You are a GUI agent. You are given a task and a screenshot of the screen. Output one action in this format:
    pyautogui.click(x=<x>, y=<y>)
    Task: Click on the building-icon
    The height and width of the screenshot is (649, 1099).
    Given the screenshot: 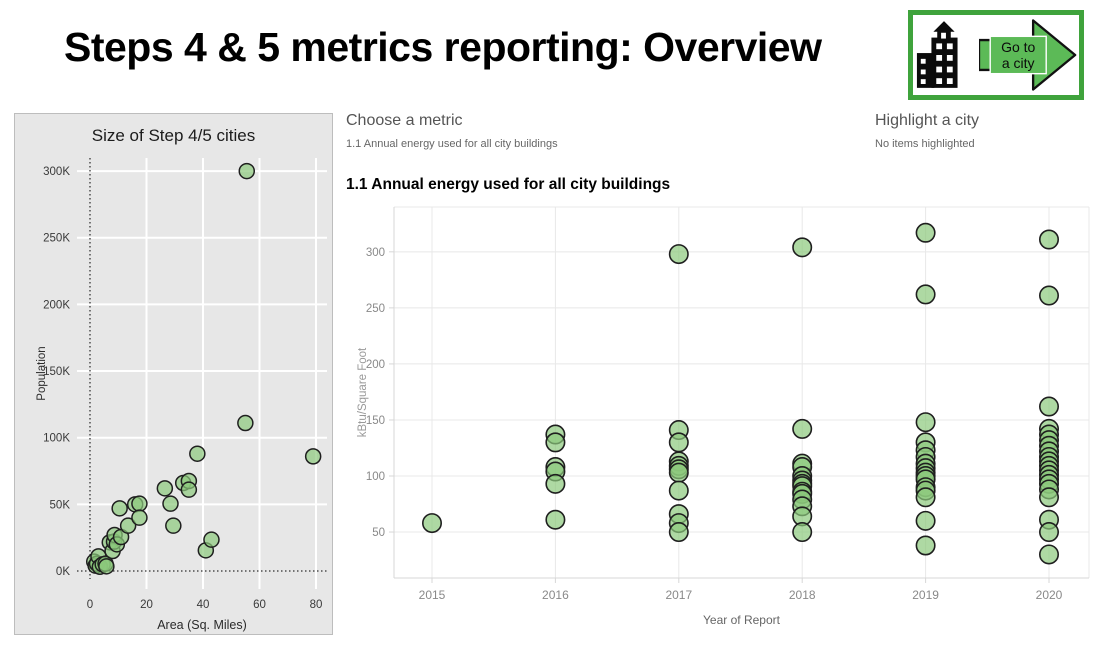 What is the action you would take?
    pyautogui.click(x=937, y=54)
    